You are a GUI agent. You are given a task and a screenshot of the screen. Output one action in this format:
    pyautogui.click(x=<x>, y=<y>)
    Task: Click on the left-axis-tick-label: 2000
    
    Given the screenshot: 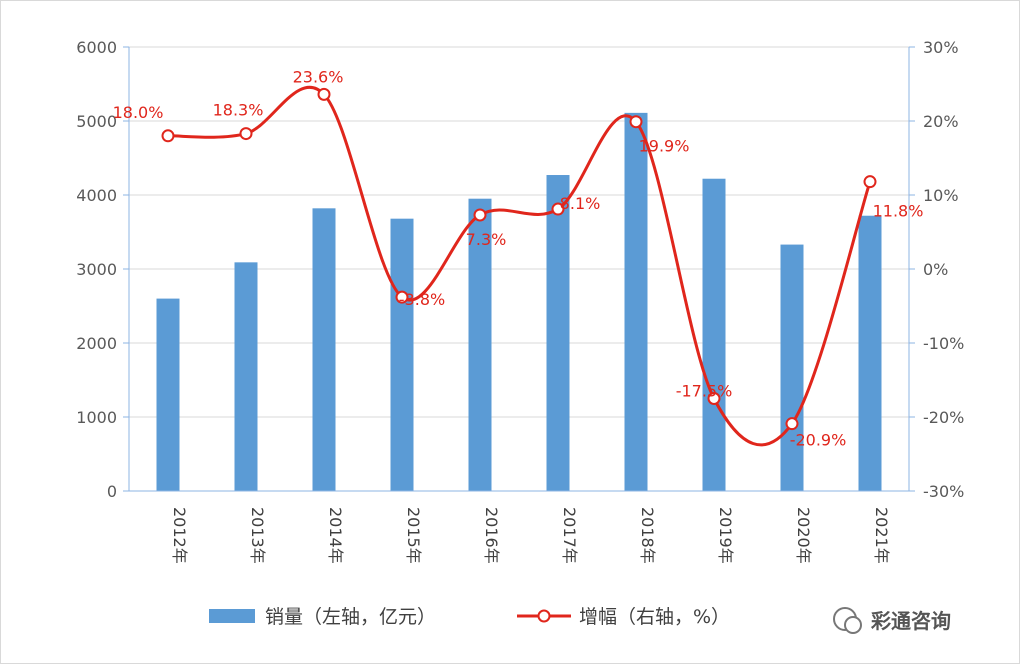 What is the action you would take?
    pyautogui.click(x=96, y=343)
    